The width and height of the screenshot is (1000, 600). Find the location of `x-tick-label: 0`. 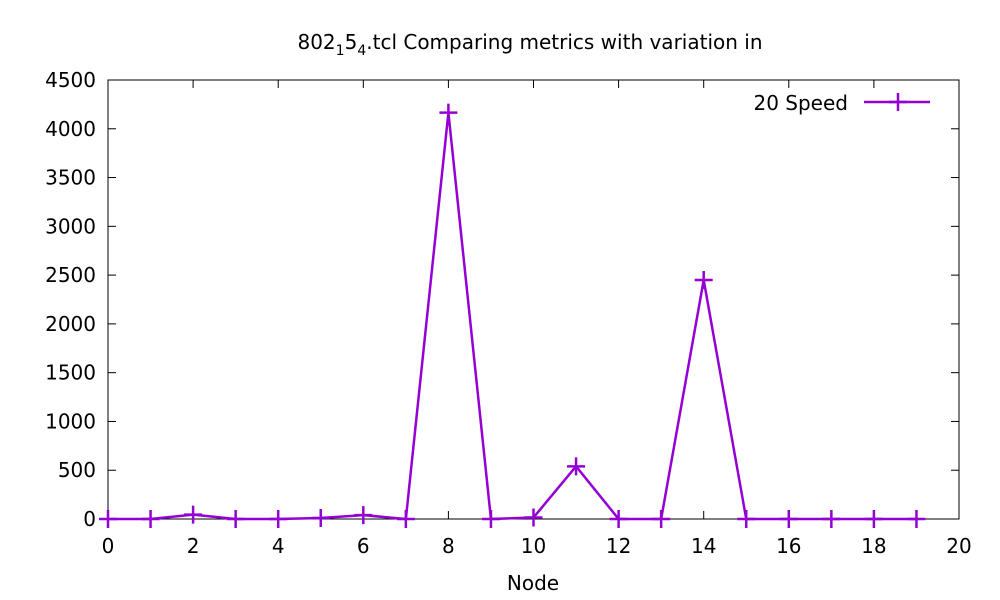

x-tick-label: 0 is located at coordinates (108, 546).